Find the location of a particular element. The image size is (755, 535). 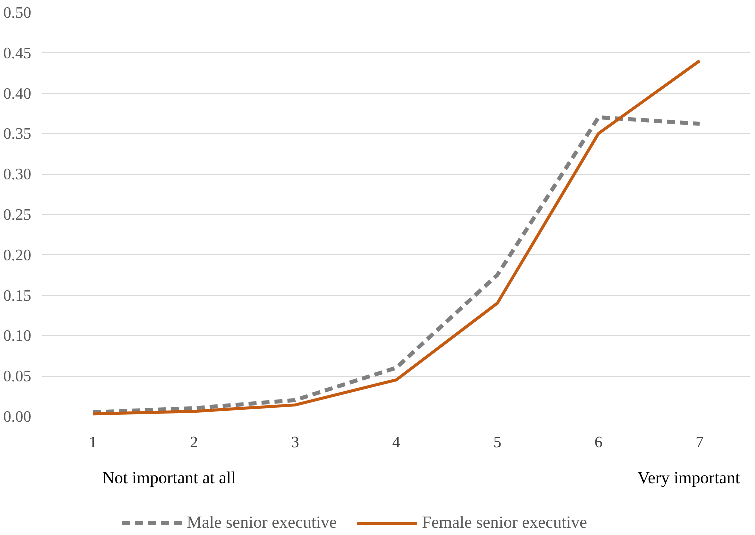

y-tick-label: 0.20 is located at coordinates (18, 255).